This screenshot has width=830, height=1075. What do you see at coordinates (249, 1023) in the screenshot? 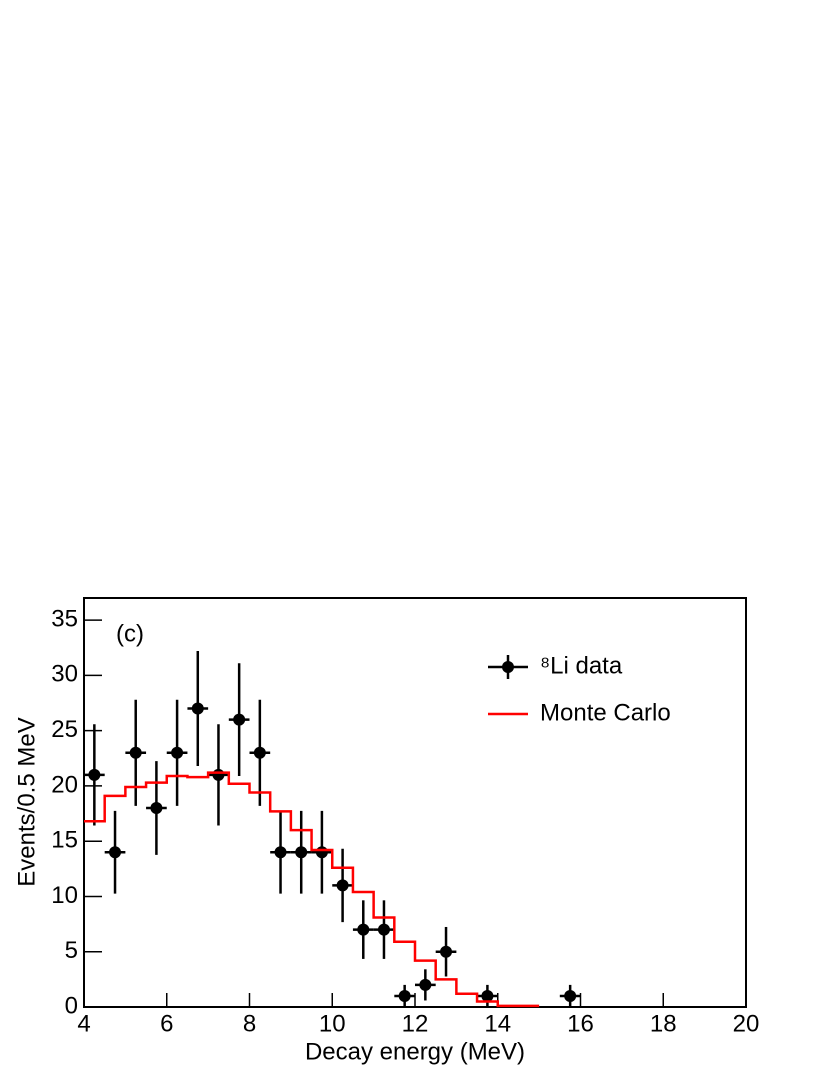
I see `x-tick-label: 8` at bounding box center [249, 1023].